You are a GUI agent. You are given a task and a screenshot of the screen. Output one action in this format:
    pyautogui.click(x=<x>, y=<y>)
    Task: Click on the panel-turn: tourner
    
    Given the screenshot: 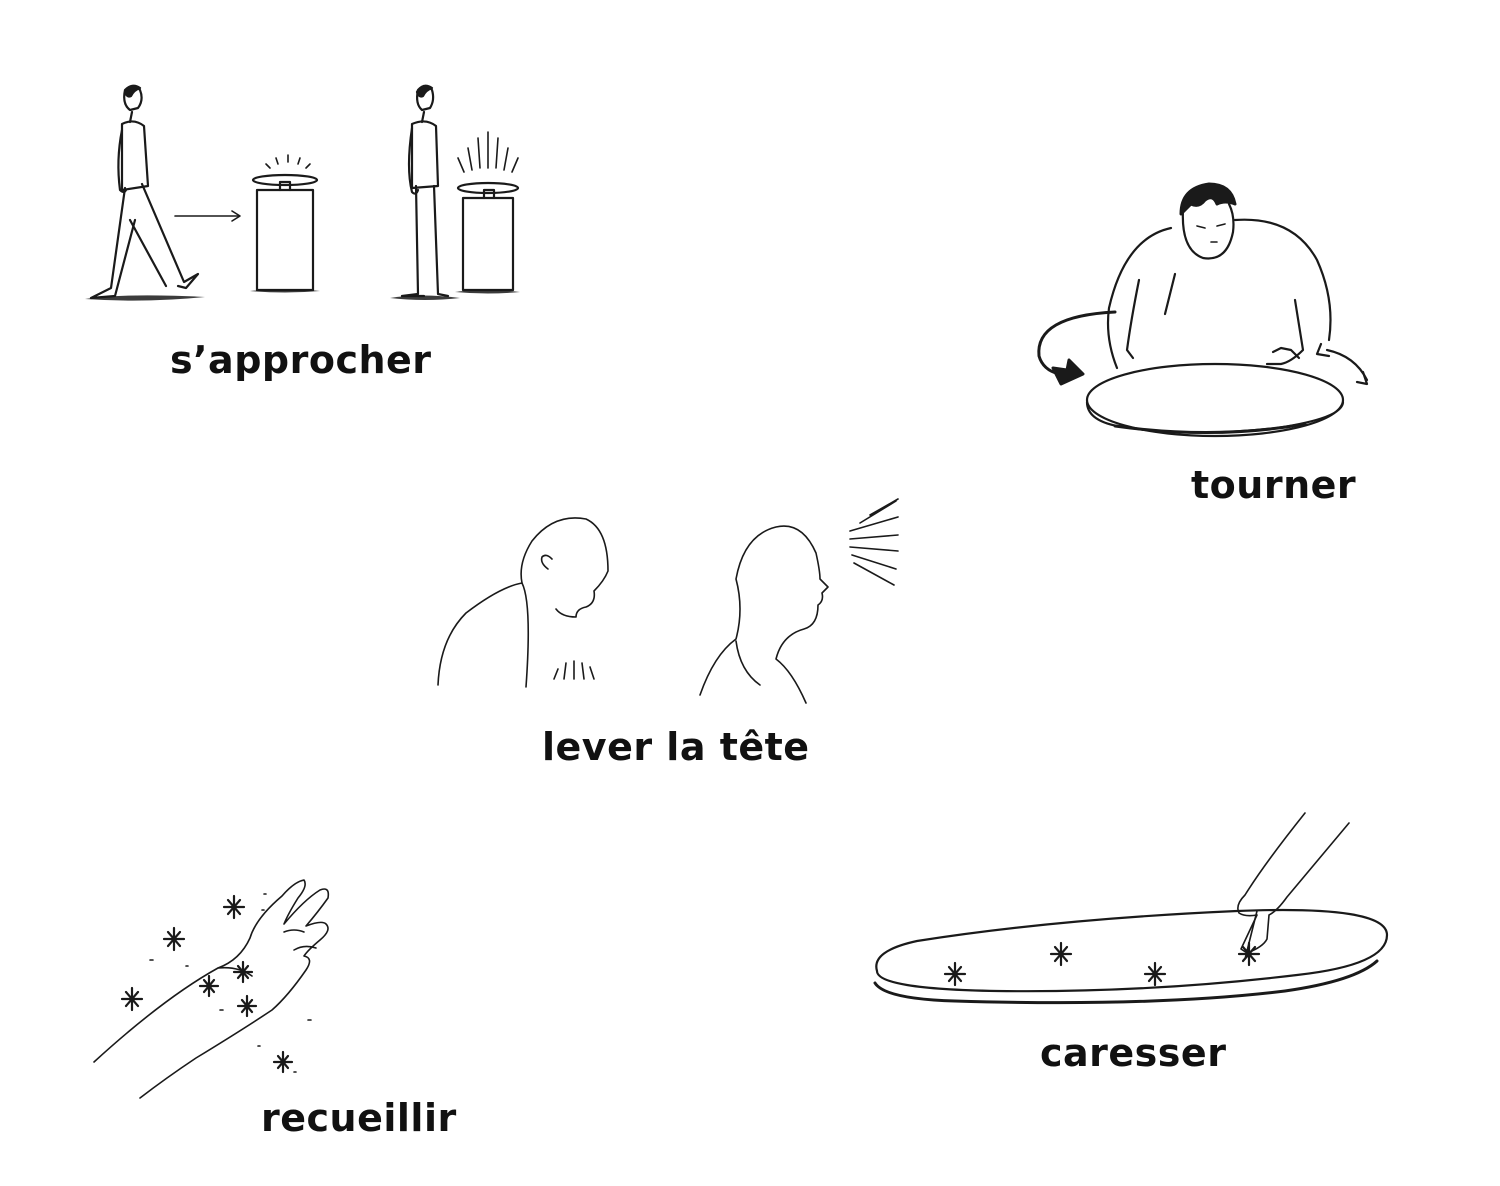 What is the action you would take?
    pyautogui.click(x=1205, y=345)
    